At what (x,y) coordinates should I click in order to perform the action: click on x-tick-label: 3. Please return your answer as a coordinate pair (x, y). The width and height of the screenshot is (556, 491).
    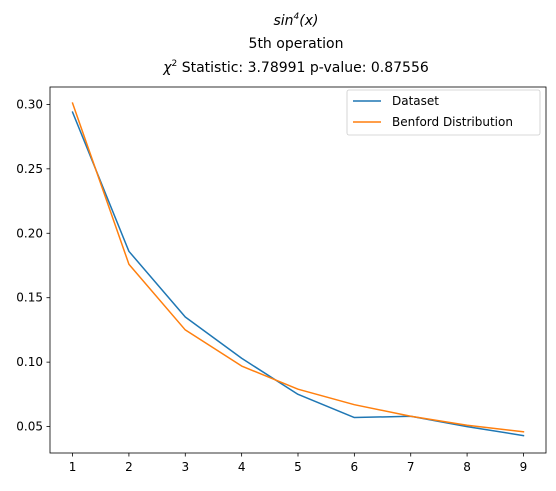
    Looking at the image, I should click on (185, 467).